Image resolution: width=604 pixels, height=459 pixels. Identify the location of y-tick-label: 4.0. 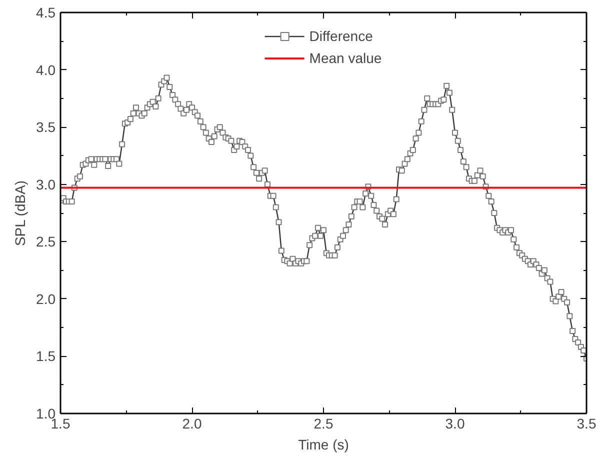
(46, 70).